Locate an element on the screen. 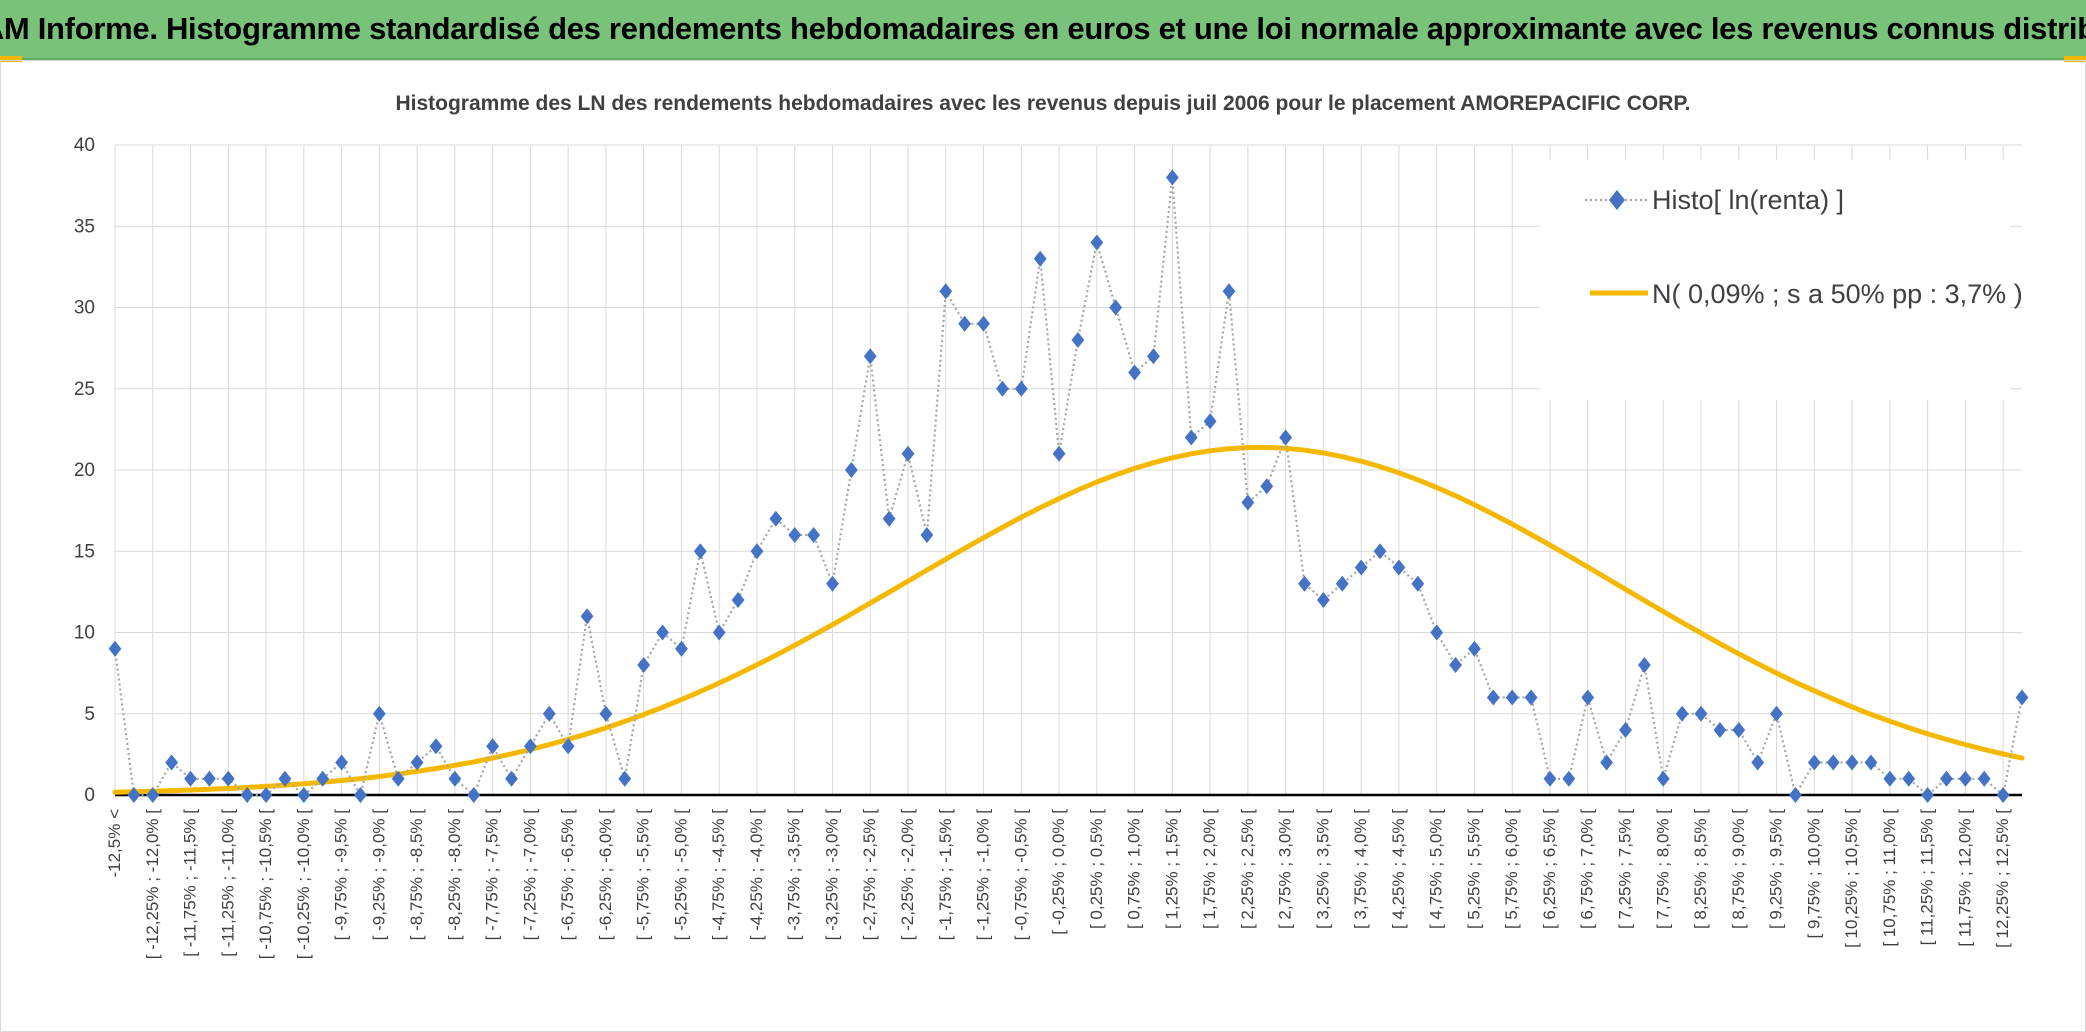  x-tick-label: [ 2,75% ; 3,0% [ is located at coordinates (1285, 869).